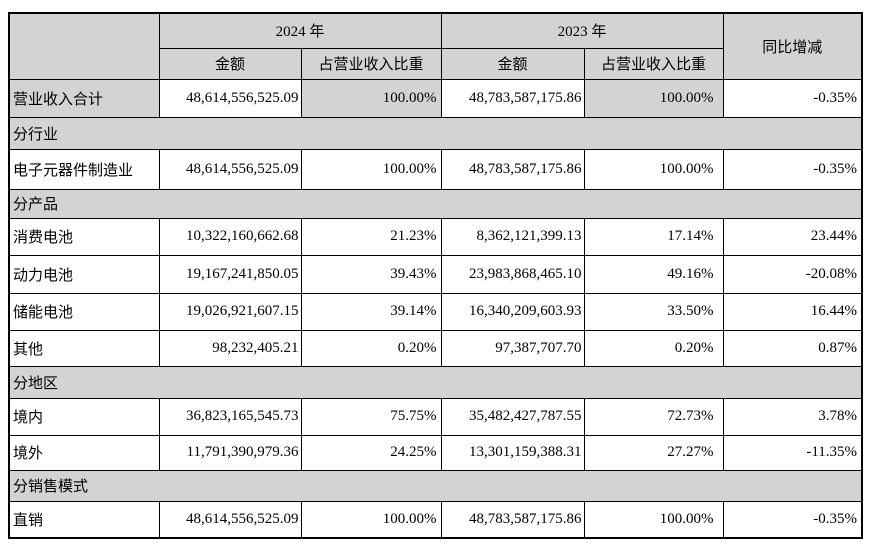 The image size is (869, 550). What do you see at coordinates (230, 63) in the screenshot?
I see `header-amount-2024: 金额` at bounding box center [230, 63].